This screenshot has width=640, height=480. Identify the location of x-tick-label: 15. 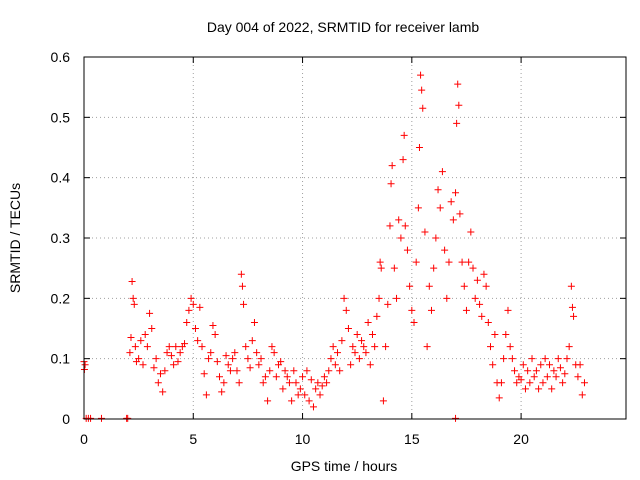
(412, 439).